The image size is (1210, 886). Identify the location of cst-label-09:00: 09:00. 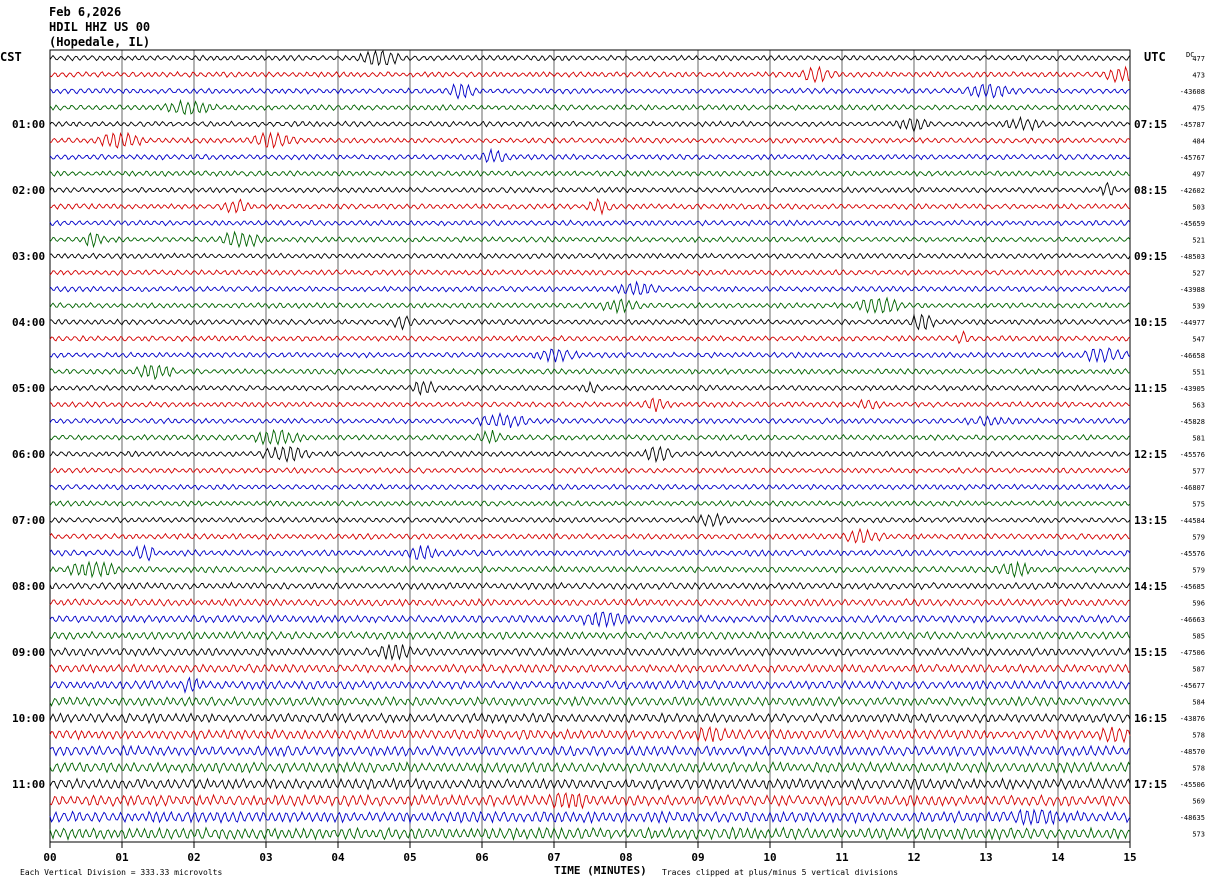
(28, 652).